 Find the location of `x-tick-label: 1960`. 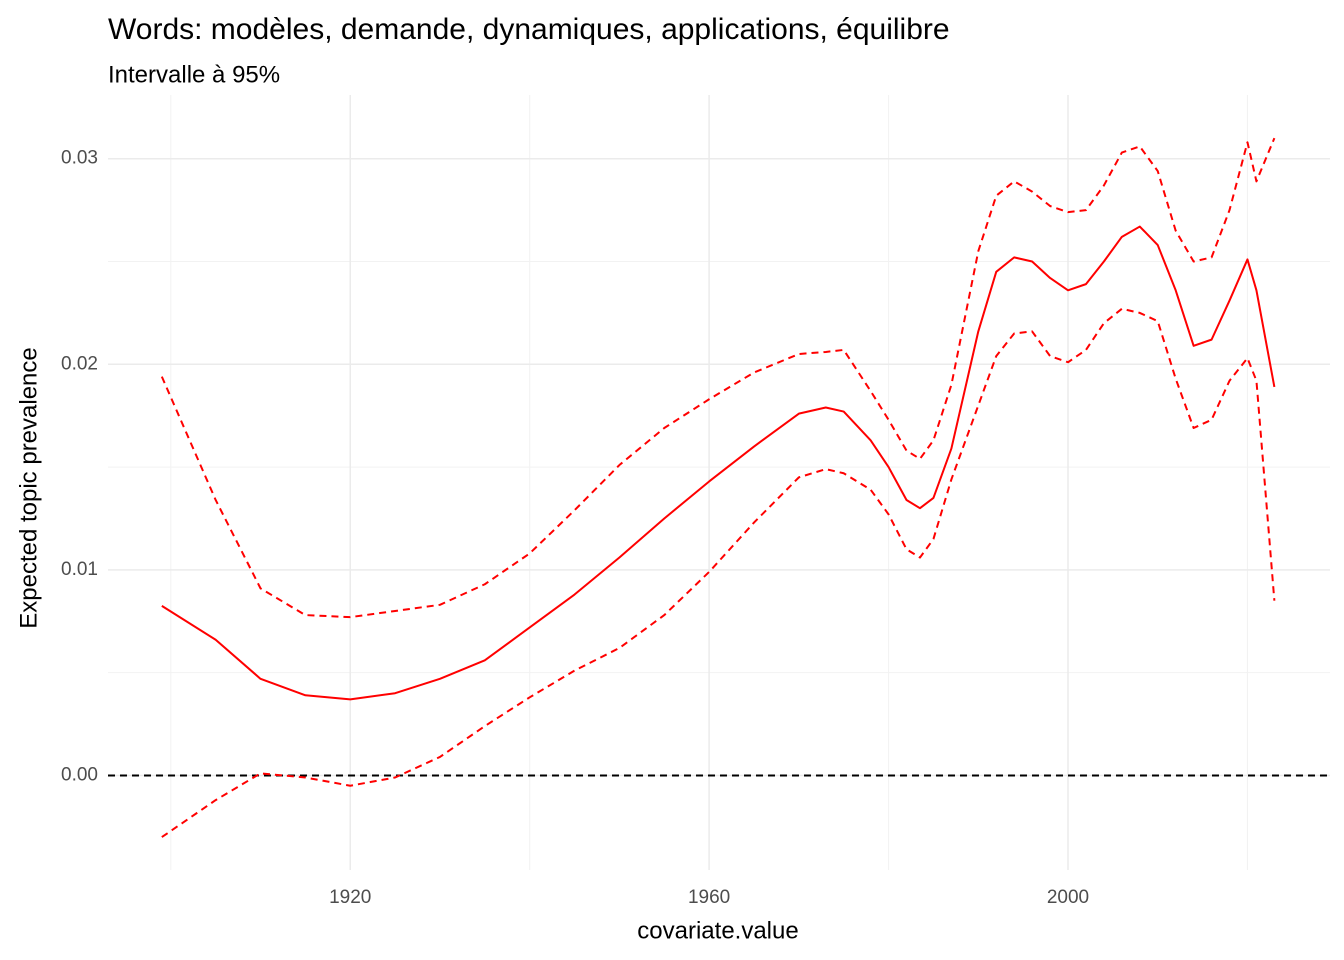

x-tick-label: 1960 is located at coordinates (709, 897).